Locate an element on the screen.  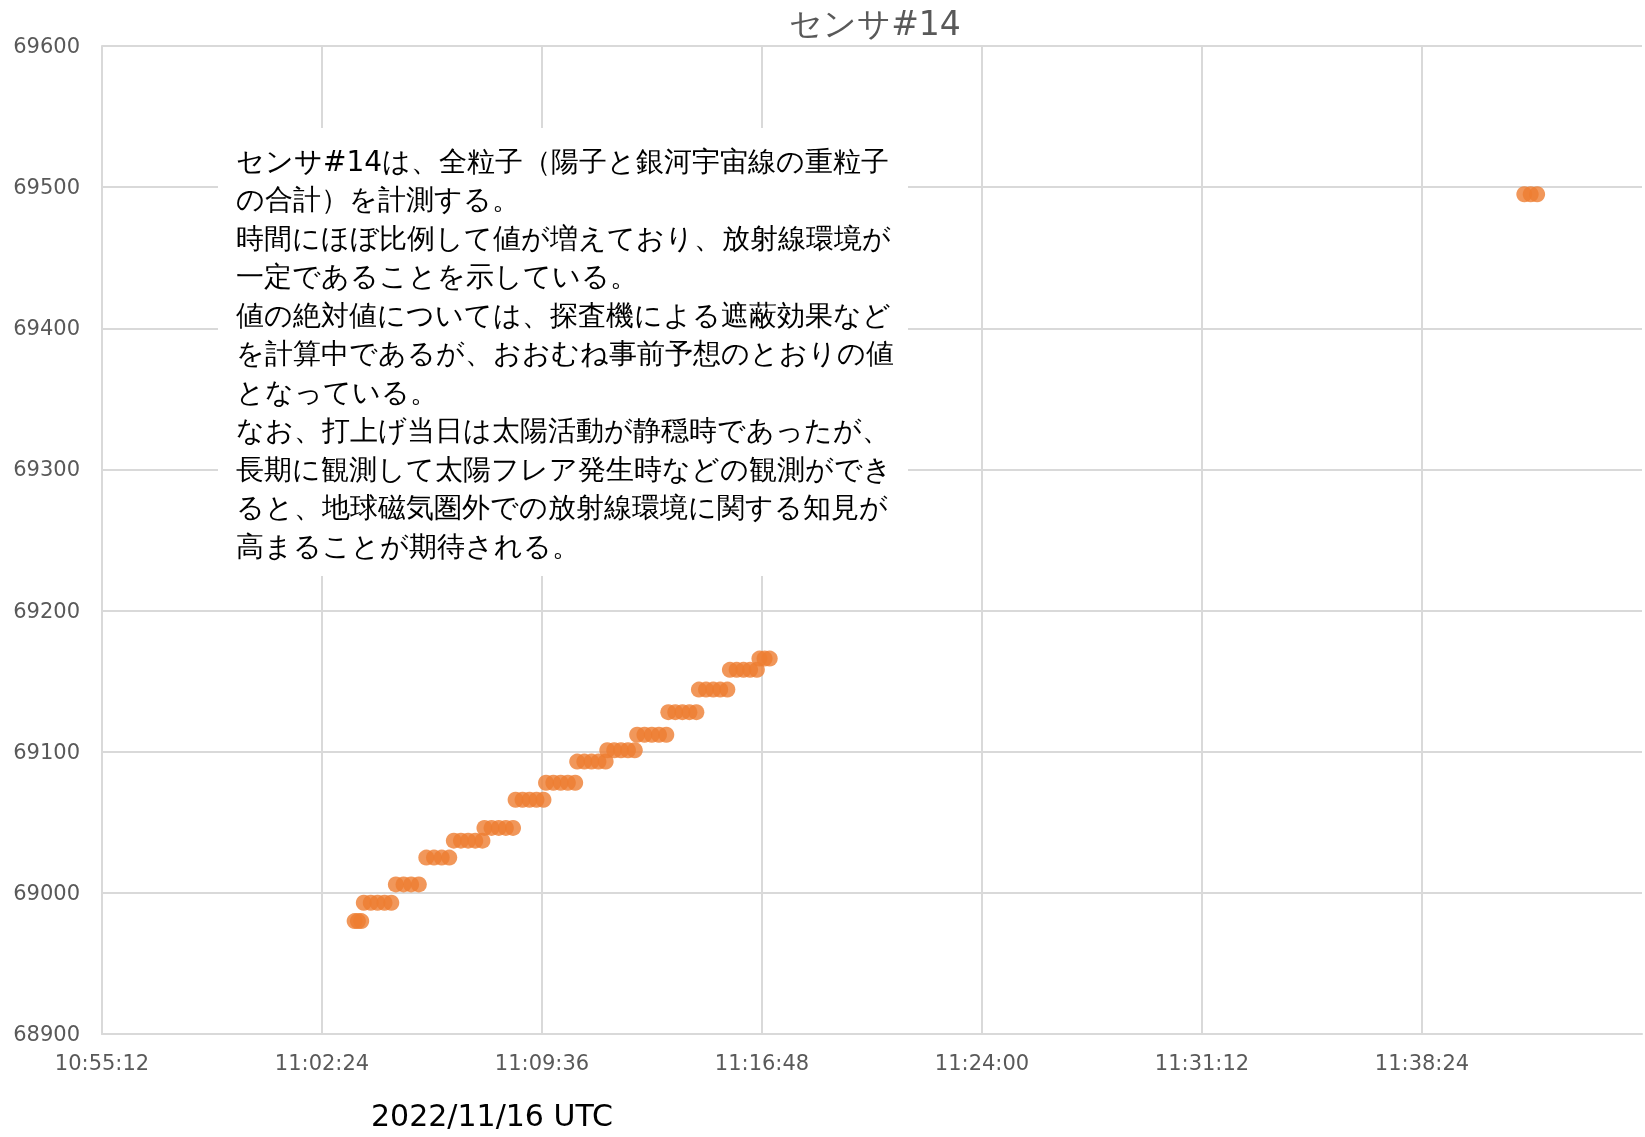
annotation: 時間にほぼ比例して値が増えており、放射線環境が一定であることを示している。 is located at coordinates (563, 257).